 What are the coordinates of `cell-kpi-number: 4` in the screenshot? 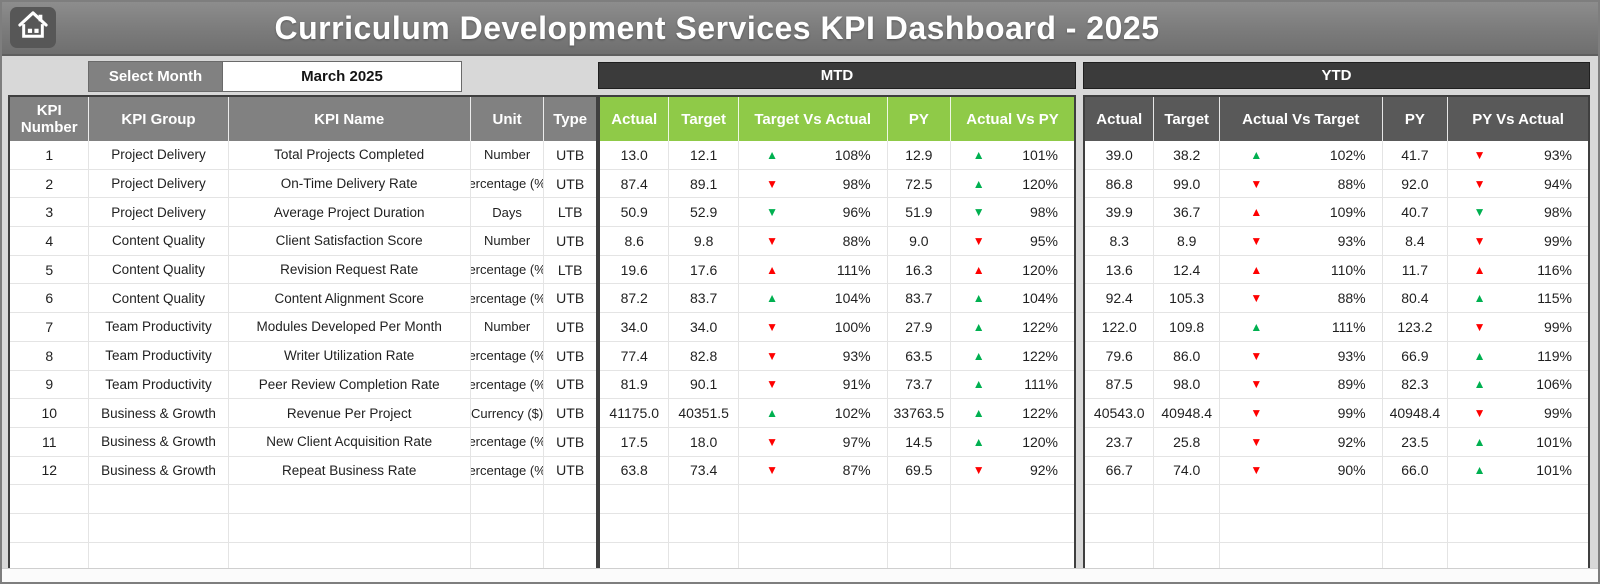 It's located at (50, 241).